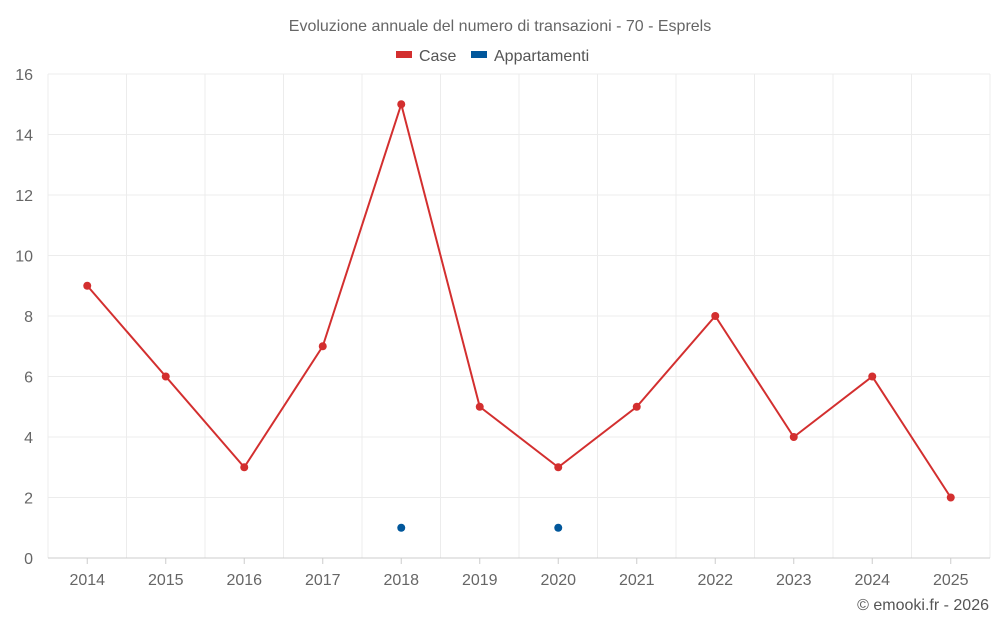 This screenshot has height=625, width=1000. What do you see at coordinates (872, 580) in the screenshot?
I see `x-tick-label: 2024` at bounding box center [872, 580].